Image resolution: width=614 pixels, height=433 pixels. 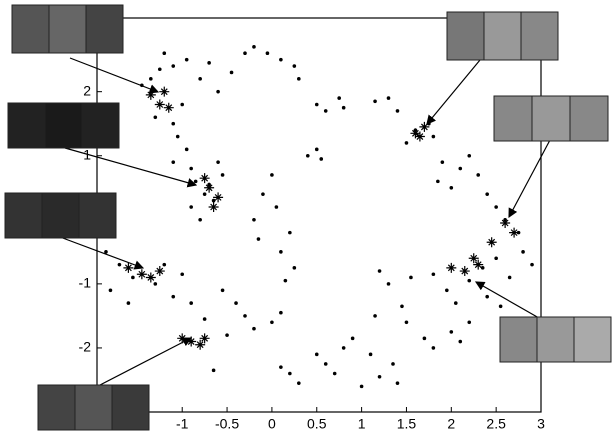 What do you see at coordinates (541, 424) in the screenshot?
I see `x-tick-label: 3` at bounding box center [541, 424].